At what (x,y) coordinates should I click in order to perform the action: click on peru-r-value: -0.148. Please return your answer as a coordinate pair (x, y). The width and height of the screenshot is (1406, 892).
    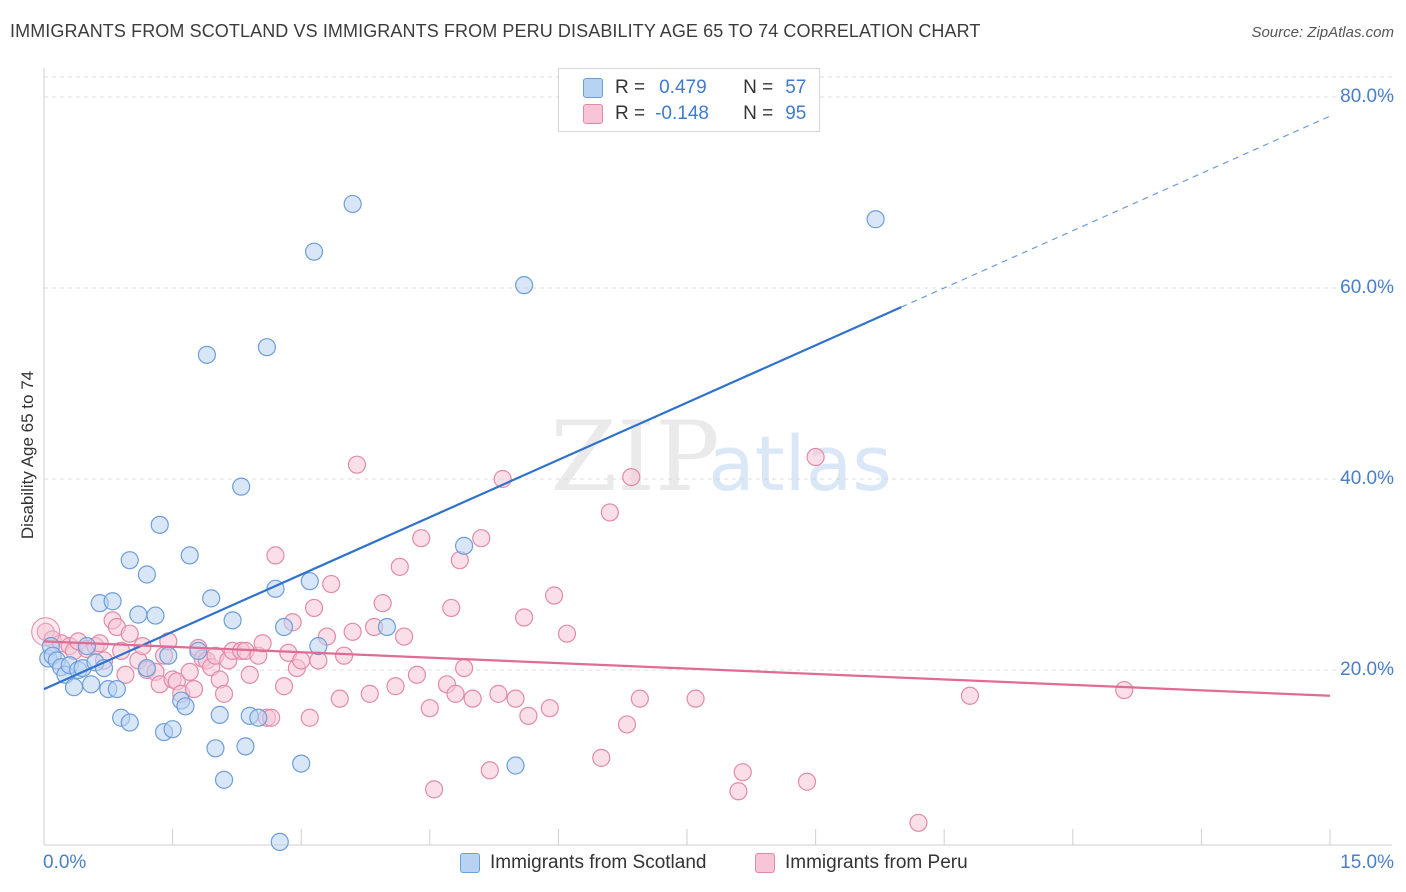
    Looking at the image, I should click on (682, 113).